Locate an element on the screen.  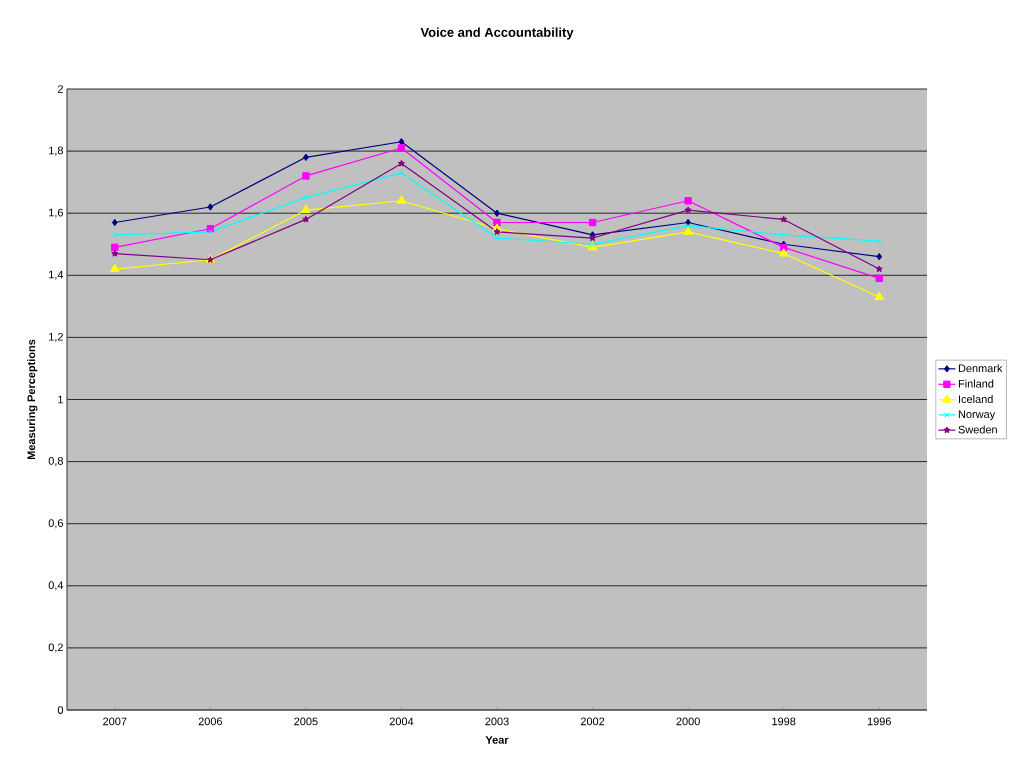
y-tick-label: 0,8 is located at coordinates (55, 462).